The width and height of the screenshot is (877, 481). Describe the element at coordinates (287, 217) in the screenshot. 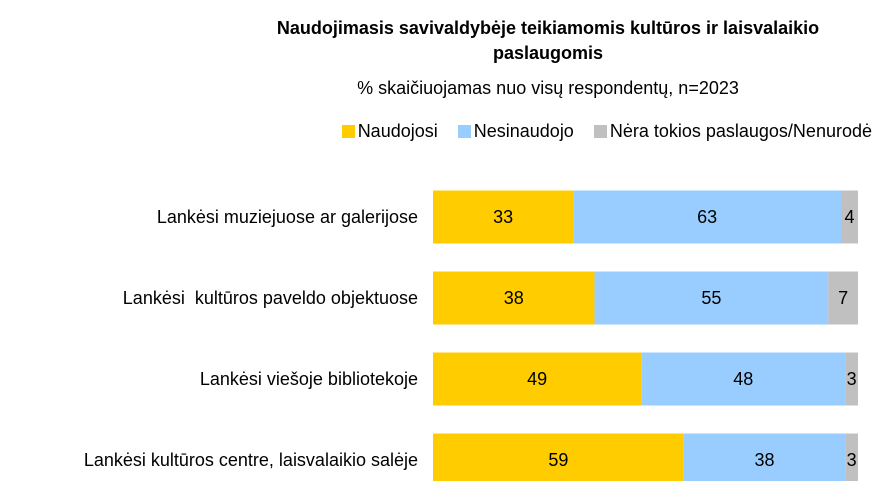

I see `category-label: Lankėsi muziejuose ar galerijose` at that location.